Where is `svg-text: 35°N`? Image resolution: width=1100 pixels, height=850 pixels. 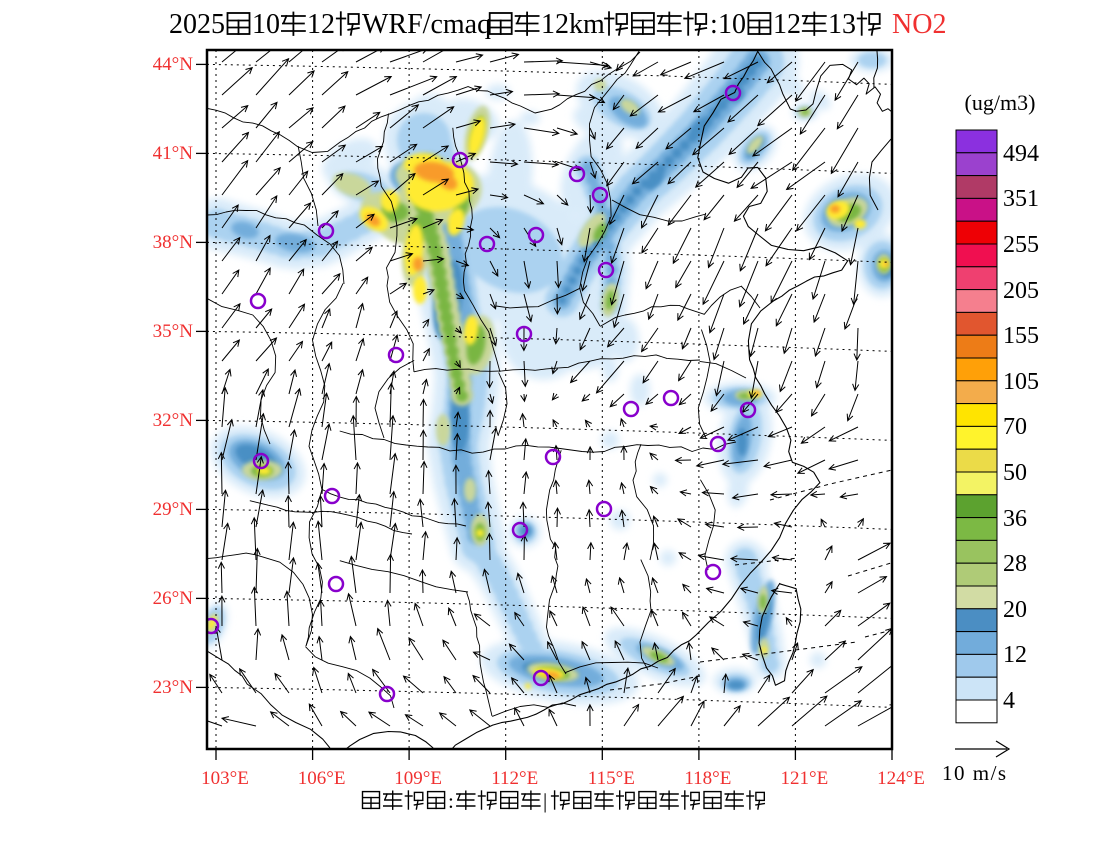
svg-text: 35°N is located at coordinates (173, 331).